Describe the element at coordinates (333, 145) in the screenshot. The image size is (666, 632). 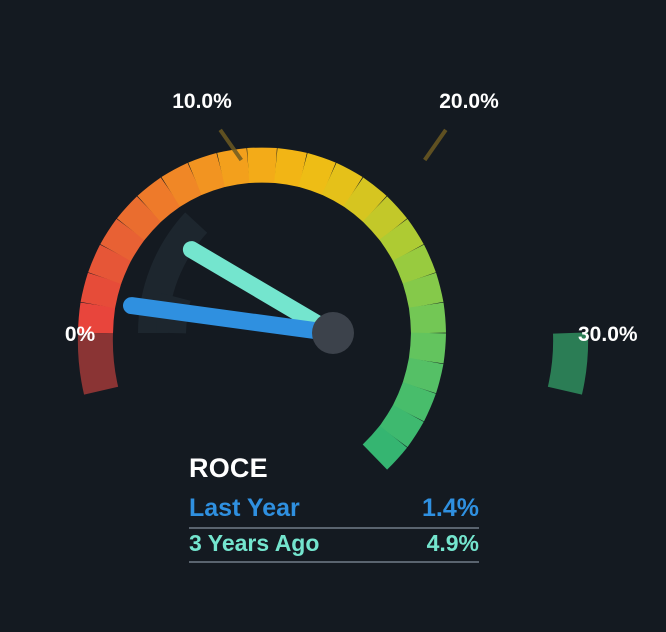
I see `gauge-ticks` at that location.